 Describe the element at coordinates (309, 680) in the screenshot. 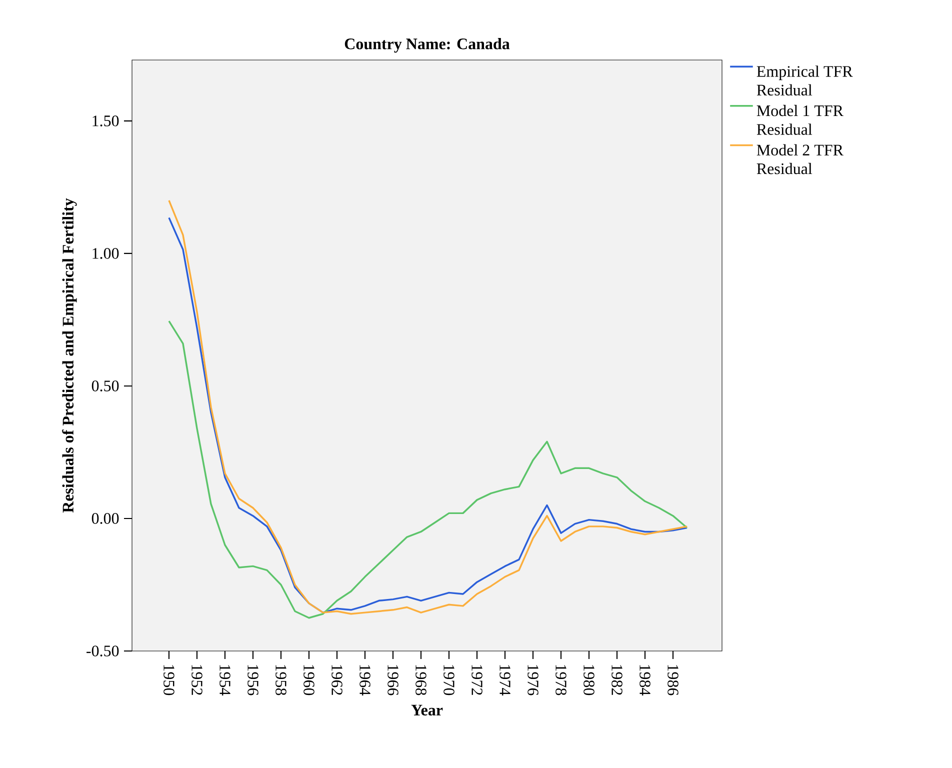

I see `x-tick-label: 1960` at that location.